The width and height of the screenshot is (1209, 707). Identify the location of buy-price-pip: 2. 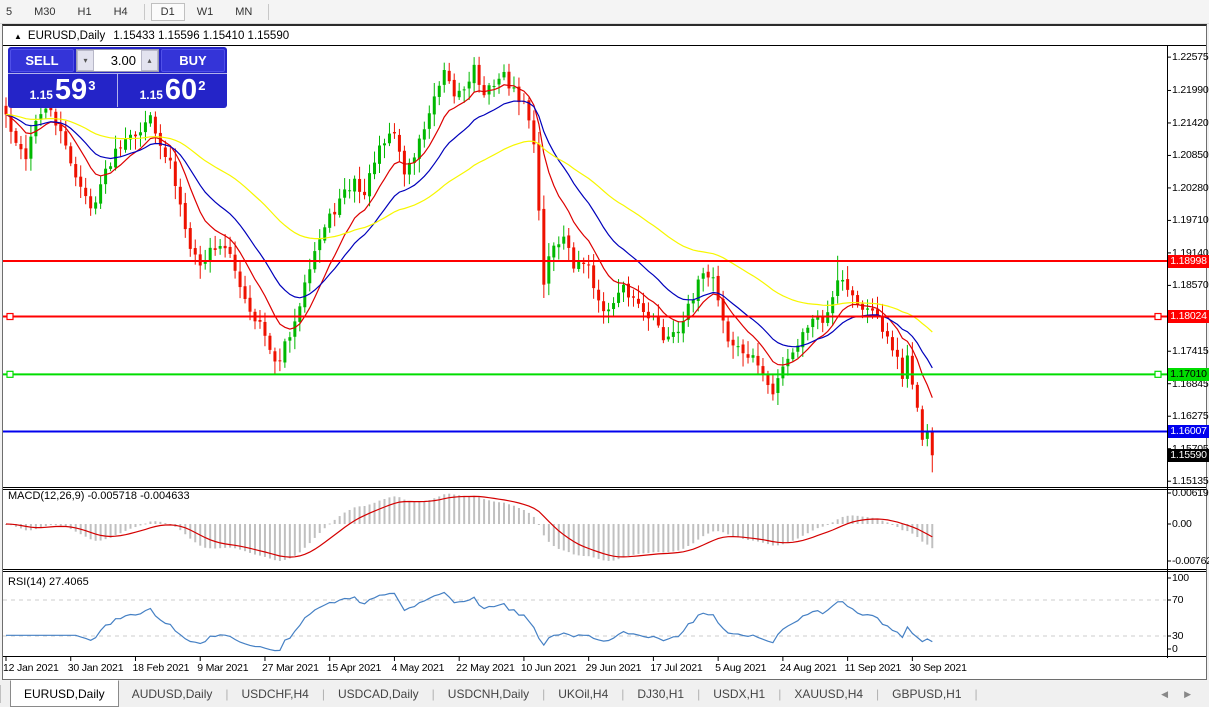
(202, 85).